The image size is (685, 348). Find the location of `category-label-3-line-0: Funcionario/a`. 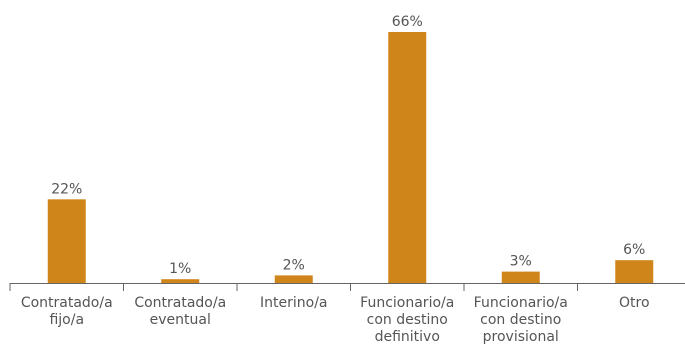

category-label-3-line-0: Funcionario/a is located at coordinates (407, 303).